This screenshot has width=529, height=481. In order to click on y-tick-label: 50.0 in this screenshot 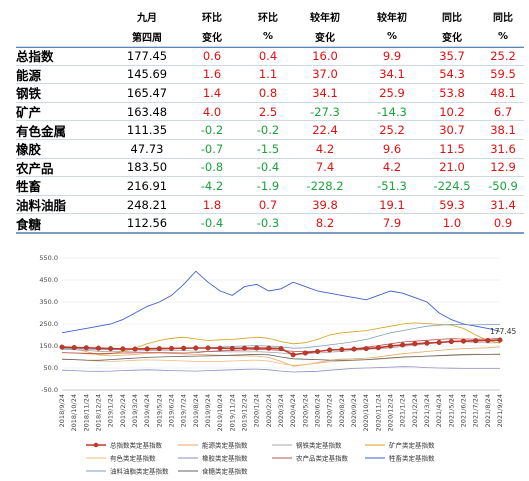, I will do `click(51, 368)`.